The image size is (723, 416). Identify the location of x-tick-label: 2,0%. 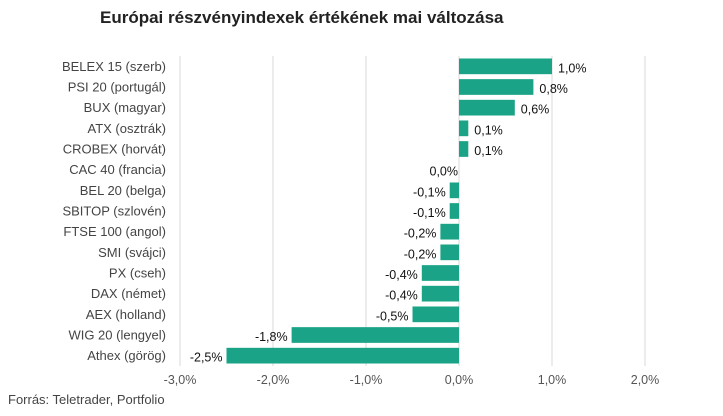
(645, 380).